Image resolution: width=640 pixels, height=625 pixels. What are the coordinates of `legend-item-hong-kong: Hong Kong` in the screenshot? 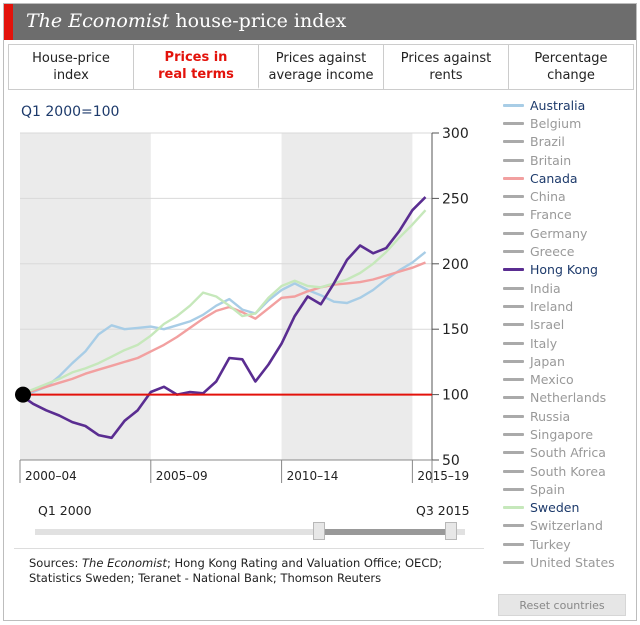 It's located at (568, 270).